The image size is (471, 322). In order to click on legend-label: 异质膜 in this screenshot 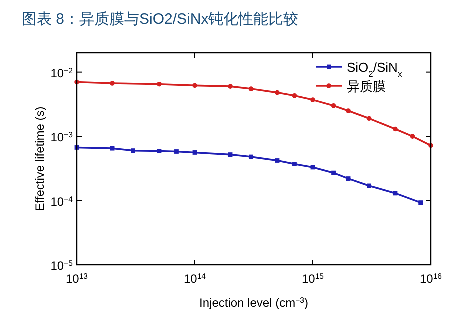, I will do `click(366, 86)`.